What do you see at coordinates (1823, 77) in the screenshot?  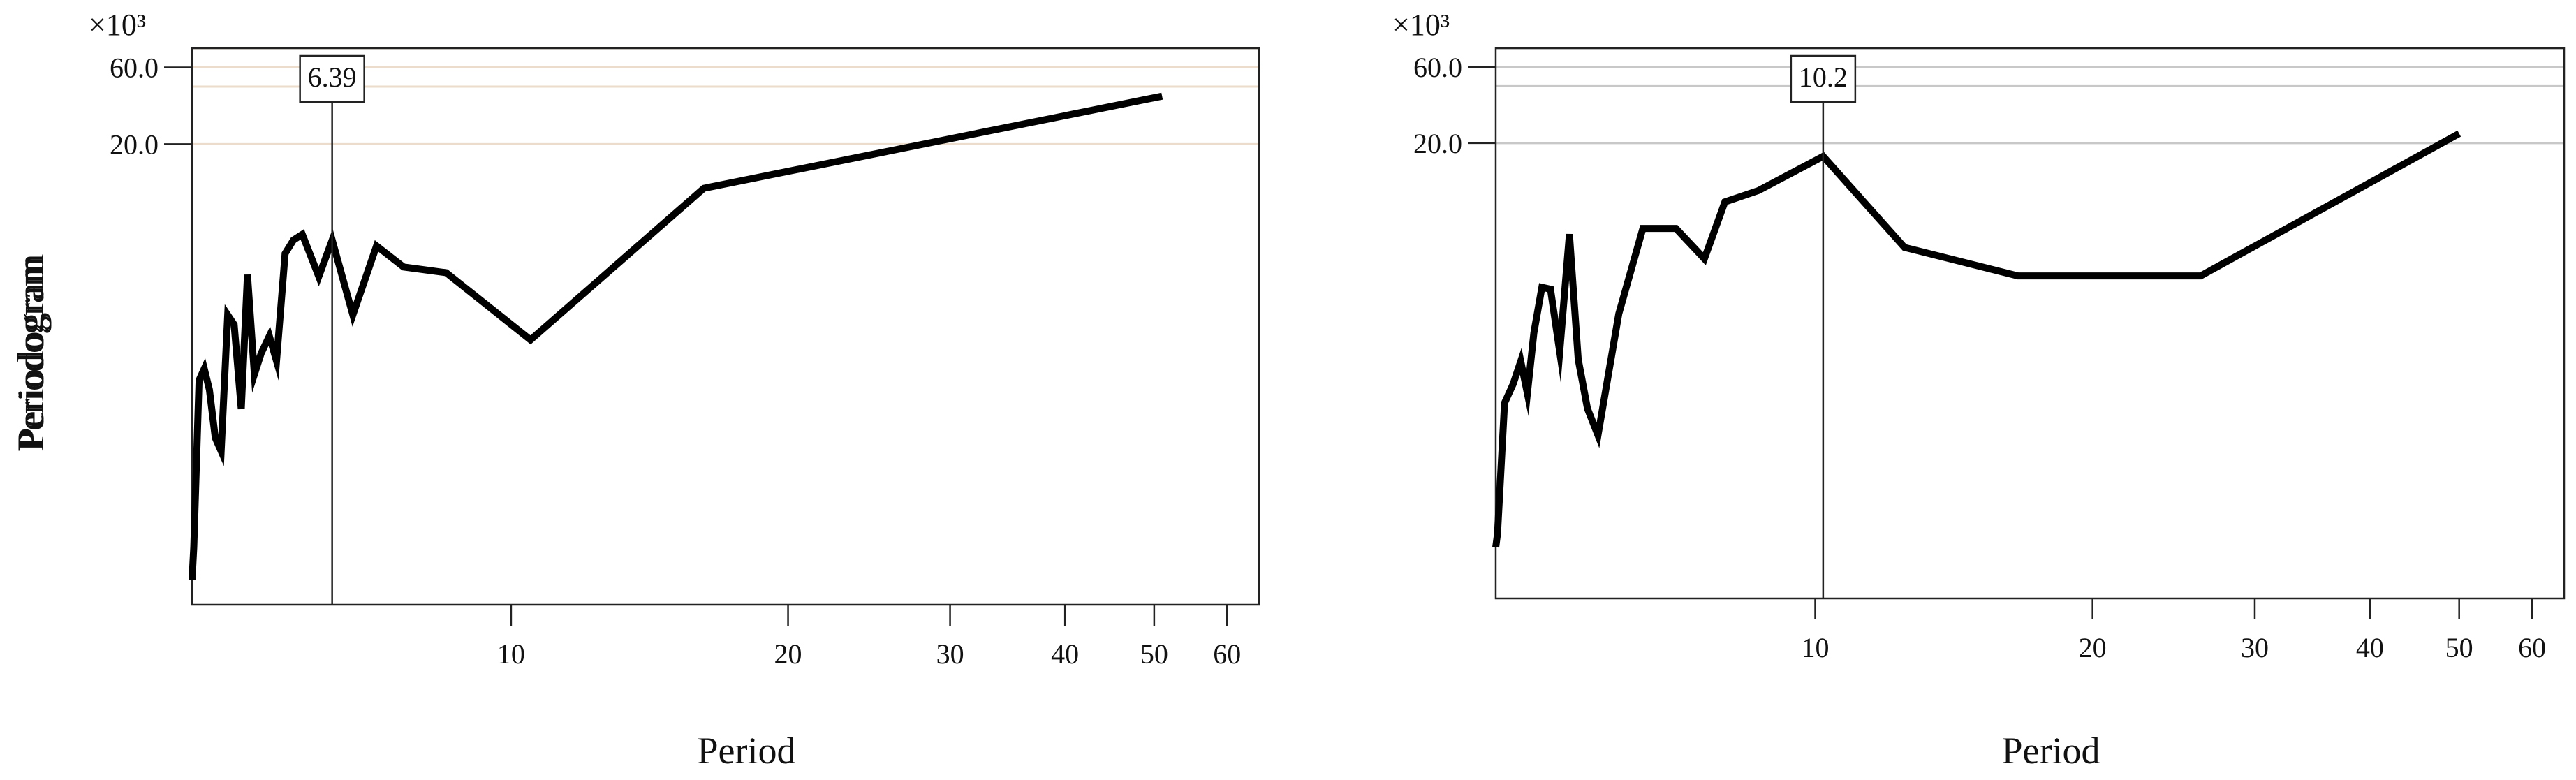 I see `marker-label: 10.2` at bounding box center [1823, 77].